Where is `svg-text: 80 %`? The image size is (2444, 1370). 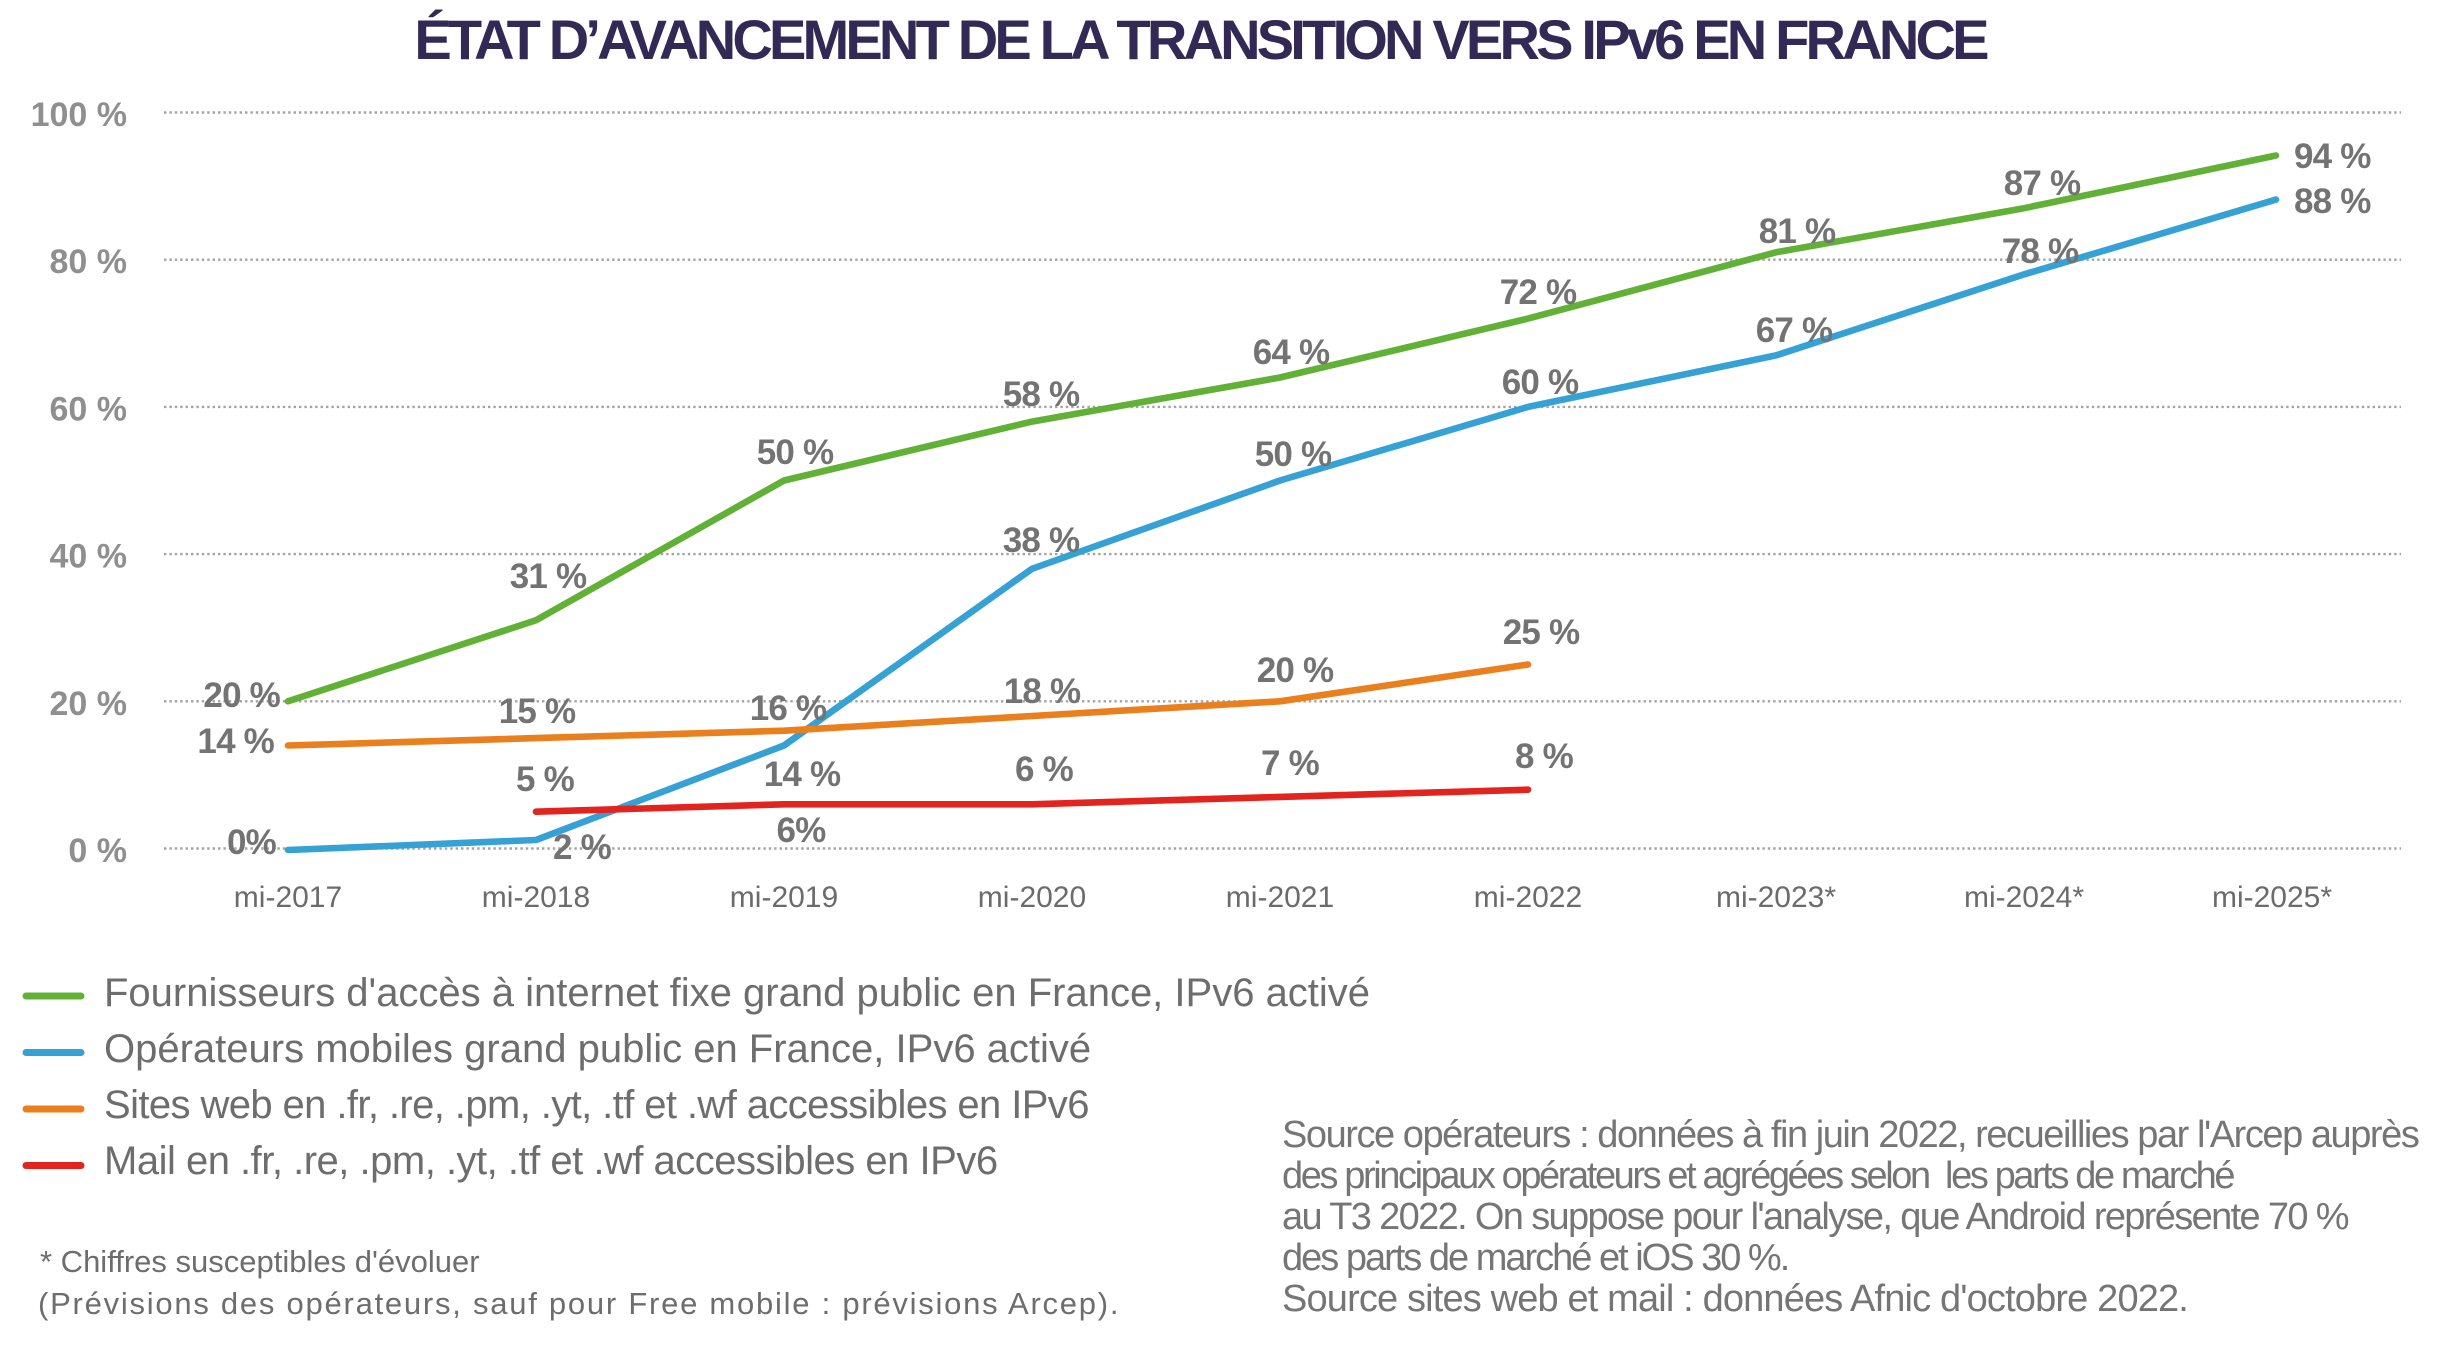 svg-text: 80 % is located at coordinates (89, 262).